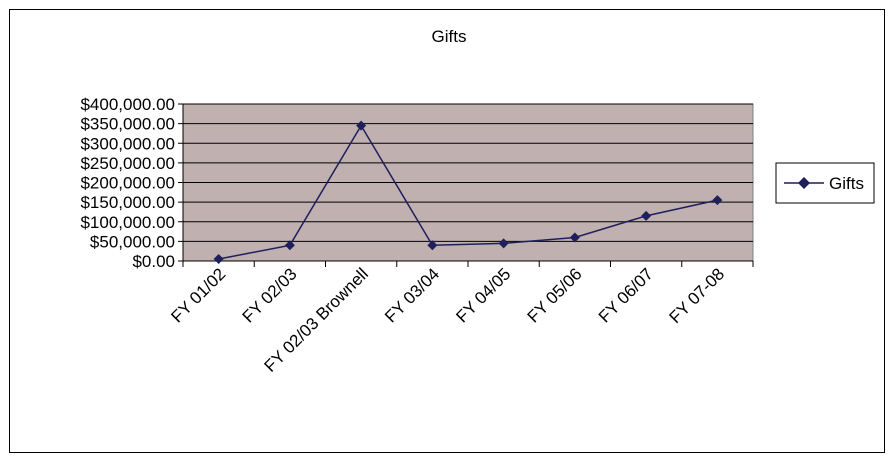  What do you see at coordinates (153, 261) in the screenshot?
I see `y-tick-label: $0.00` at bounding box center [153, 261].